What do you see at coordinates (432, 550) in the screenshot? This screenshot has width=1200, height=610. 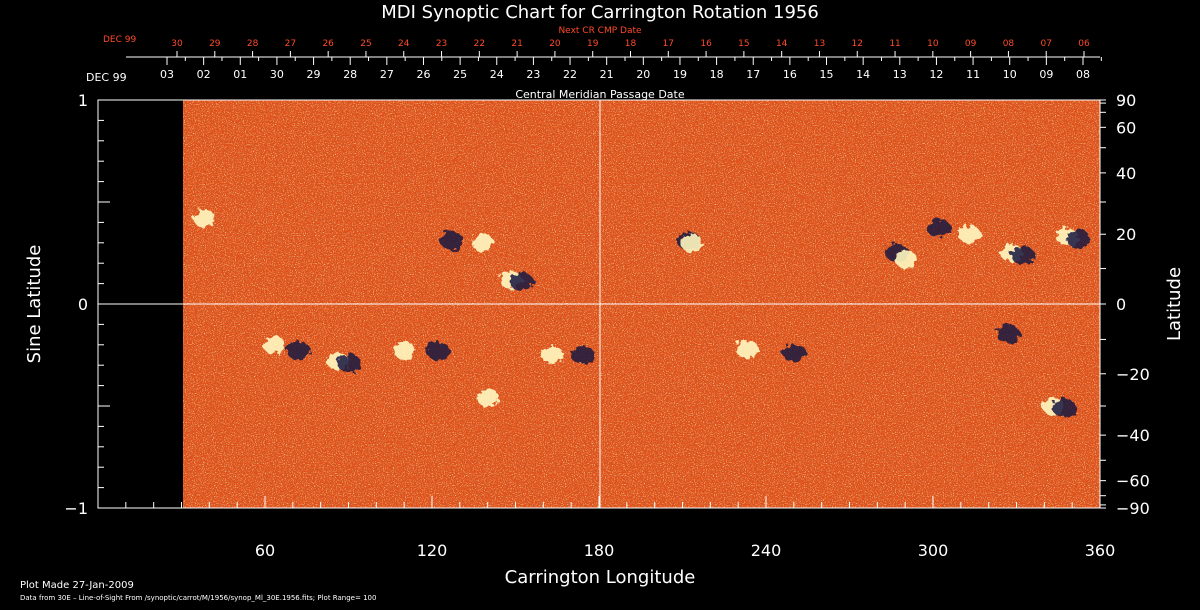 I see `x-tick-label: 120` at bounding box center [432, 550].